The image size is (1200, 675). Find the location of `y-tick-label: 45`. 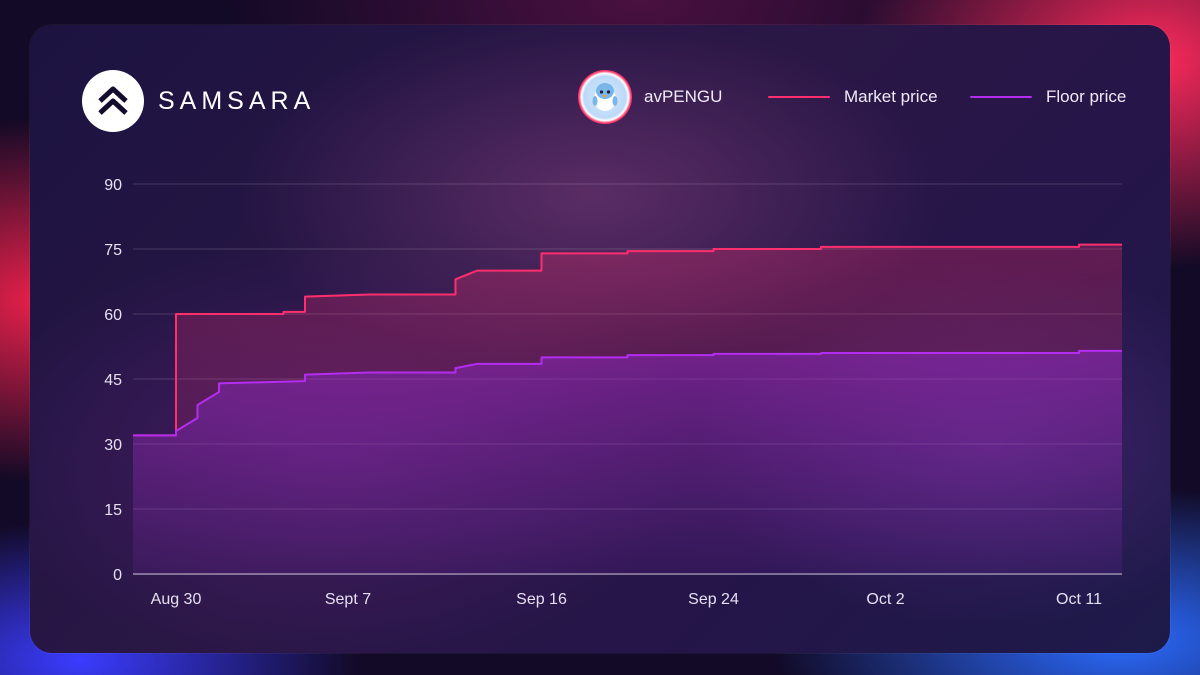

y-tick-label: 45 is located at coordinates (113, 380).